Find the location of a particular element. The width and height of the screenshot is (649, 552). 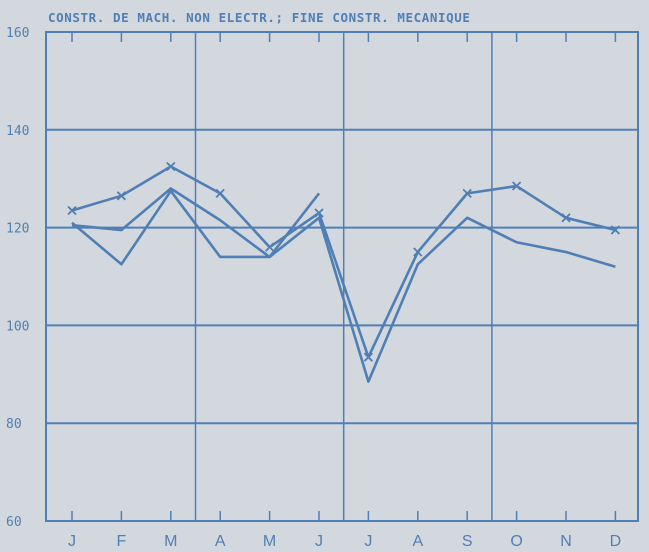

y-tick-label: 60 is located at coordinates (14, 522).